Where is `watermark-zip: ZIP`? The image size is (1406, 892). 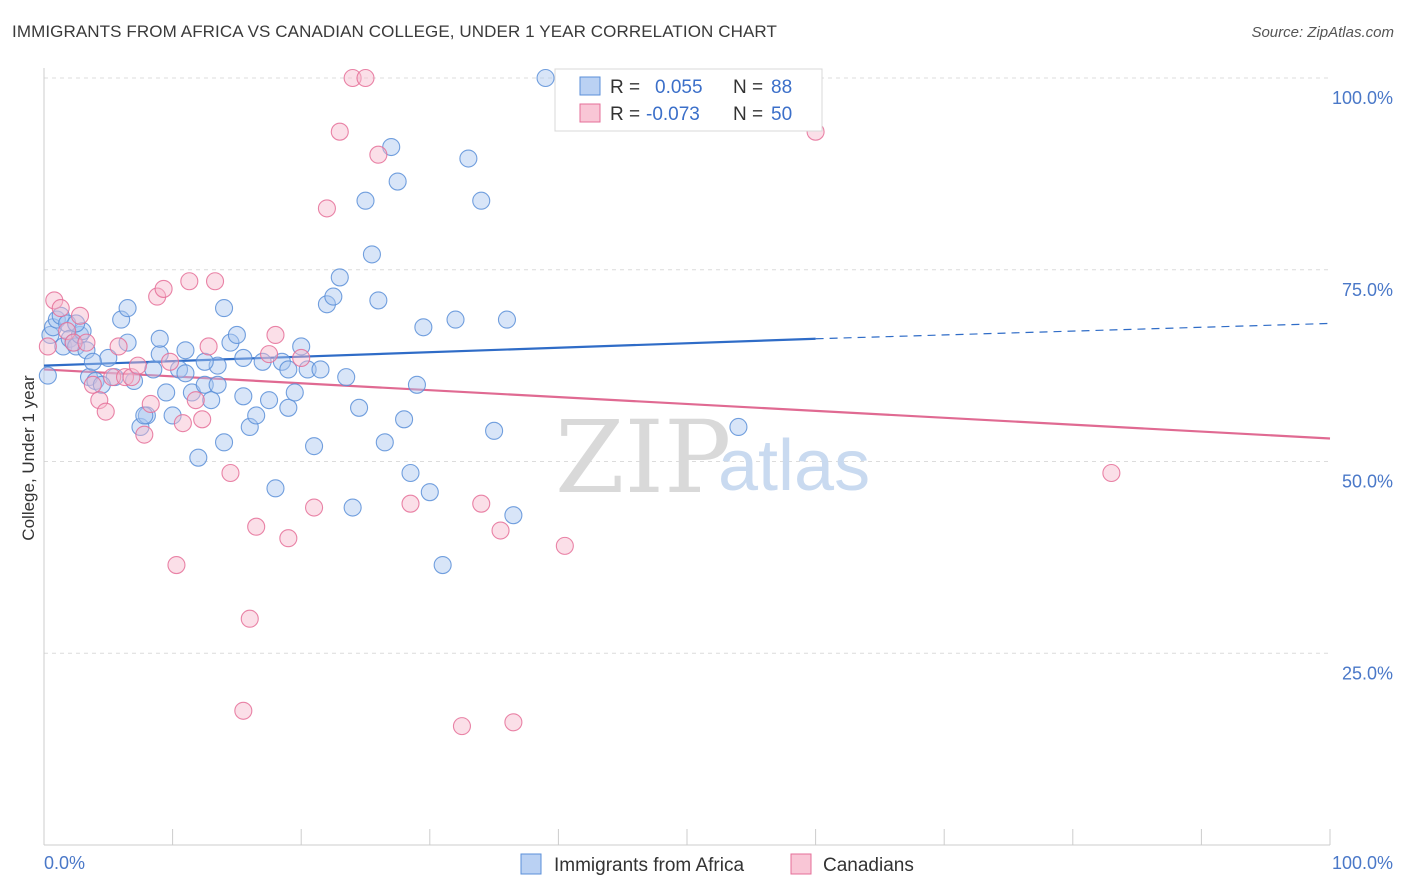 watermark-zip: ZIP is located at coordinates (643, 457).